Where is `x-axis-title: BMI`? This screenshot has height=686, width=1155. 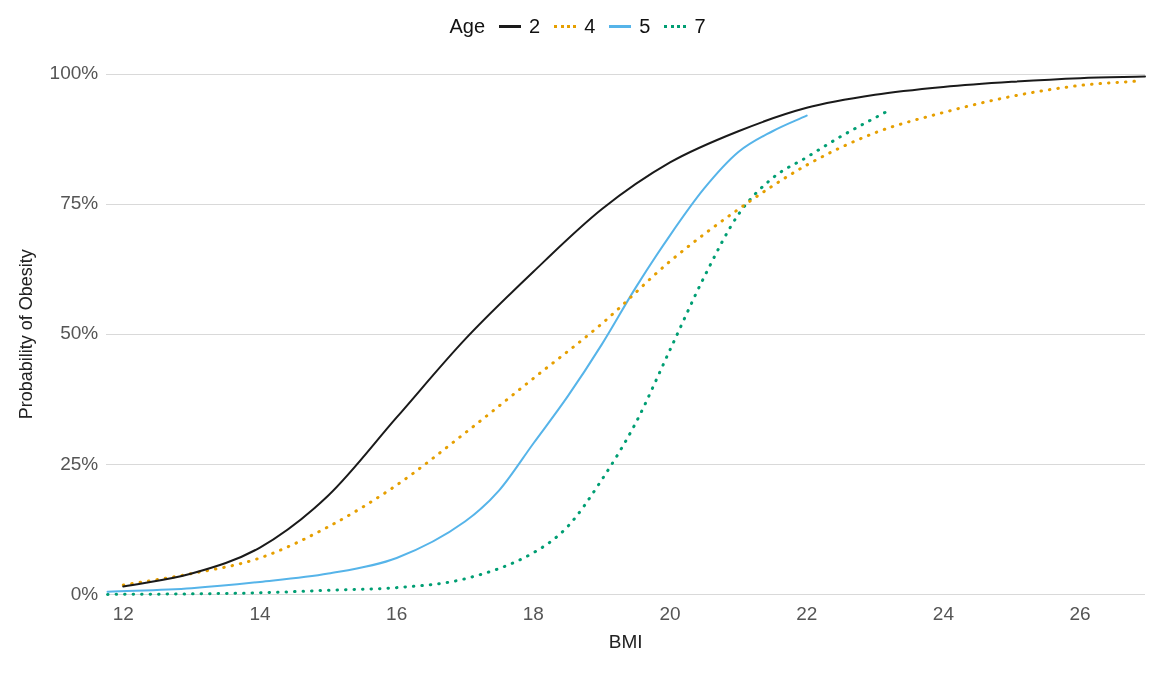
x-axis-title: BMI is located at coordinates (625, 641).